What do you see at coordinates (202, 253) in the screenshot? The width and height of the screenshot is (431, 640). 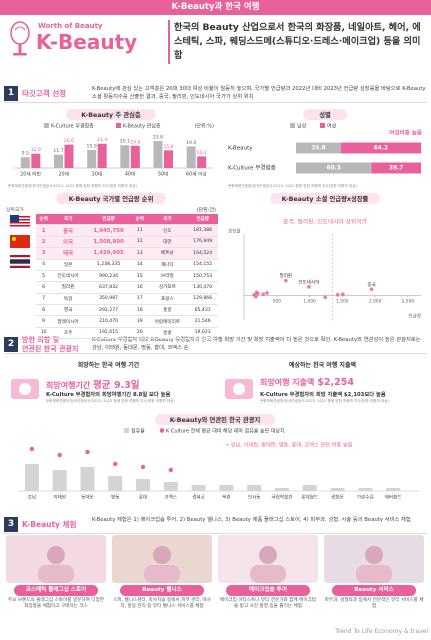 I see `cell: 164,524` at bounding box center [202, 253].